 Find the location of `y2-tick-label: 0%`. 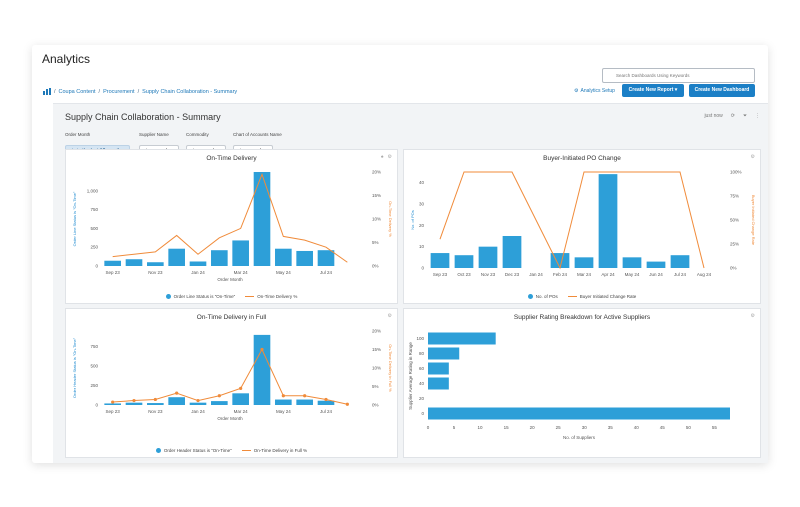

y2-tick-label: 0% is located at coordinates (375, 266).